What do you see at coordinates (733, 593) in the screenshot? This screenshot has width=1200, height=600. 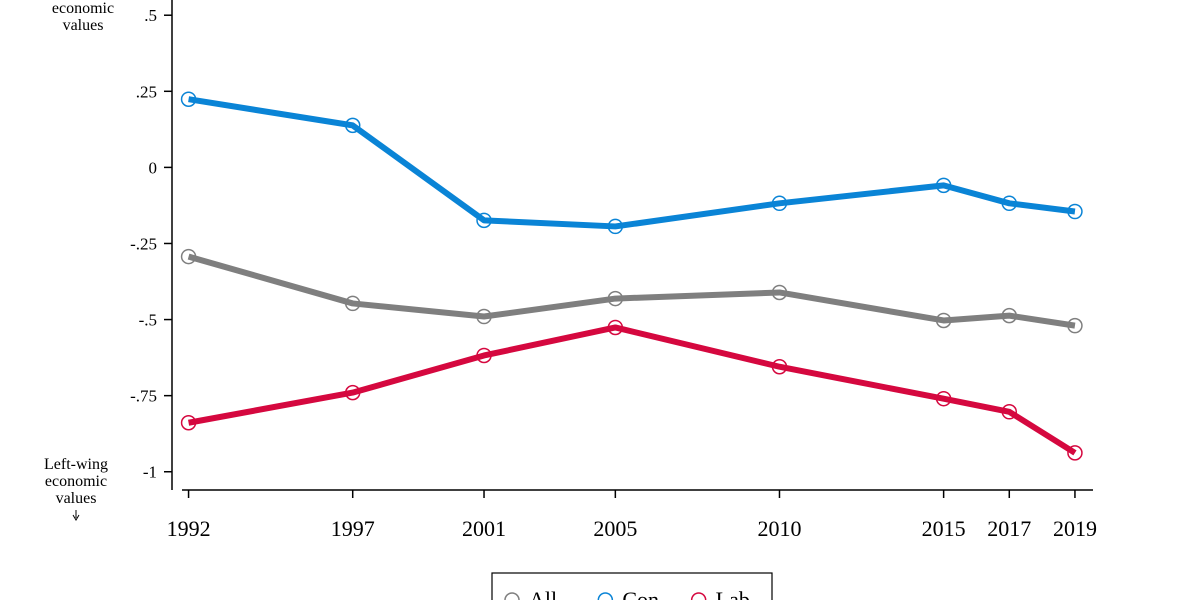 I see `legend-label: Lab` at bounding box center [733, 593].